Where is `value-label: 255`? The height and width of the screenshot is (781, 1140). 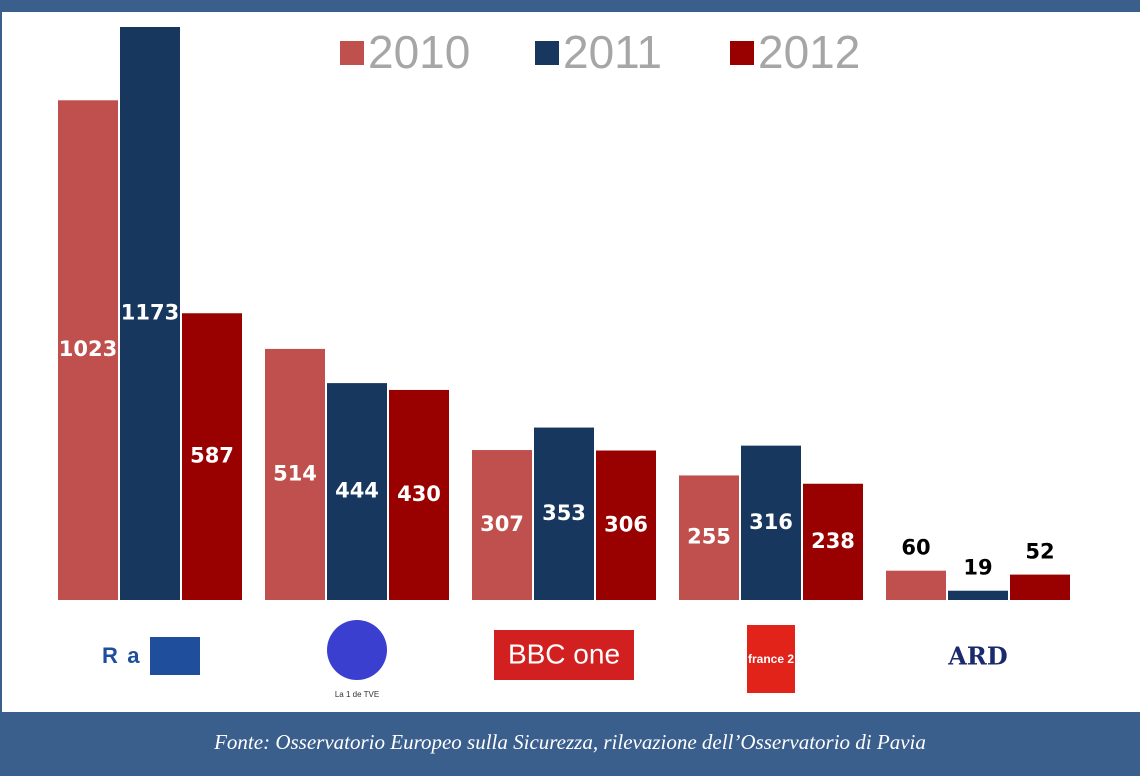 value-label: 255 is located at coordinates (709, 537).